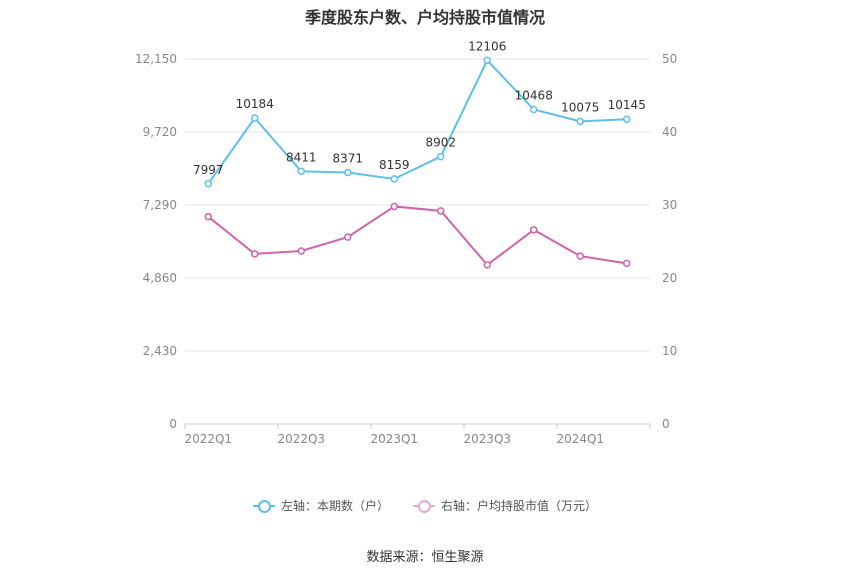  Describe the element at coordinates (580, 439) in the screenshot. I see `x-tick-label: 2024Q1` at that location.